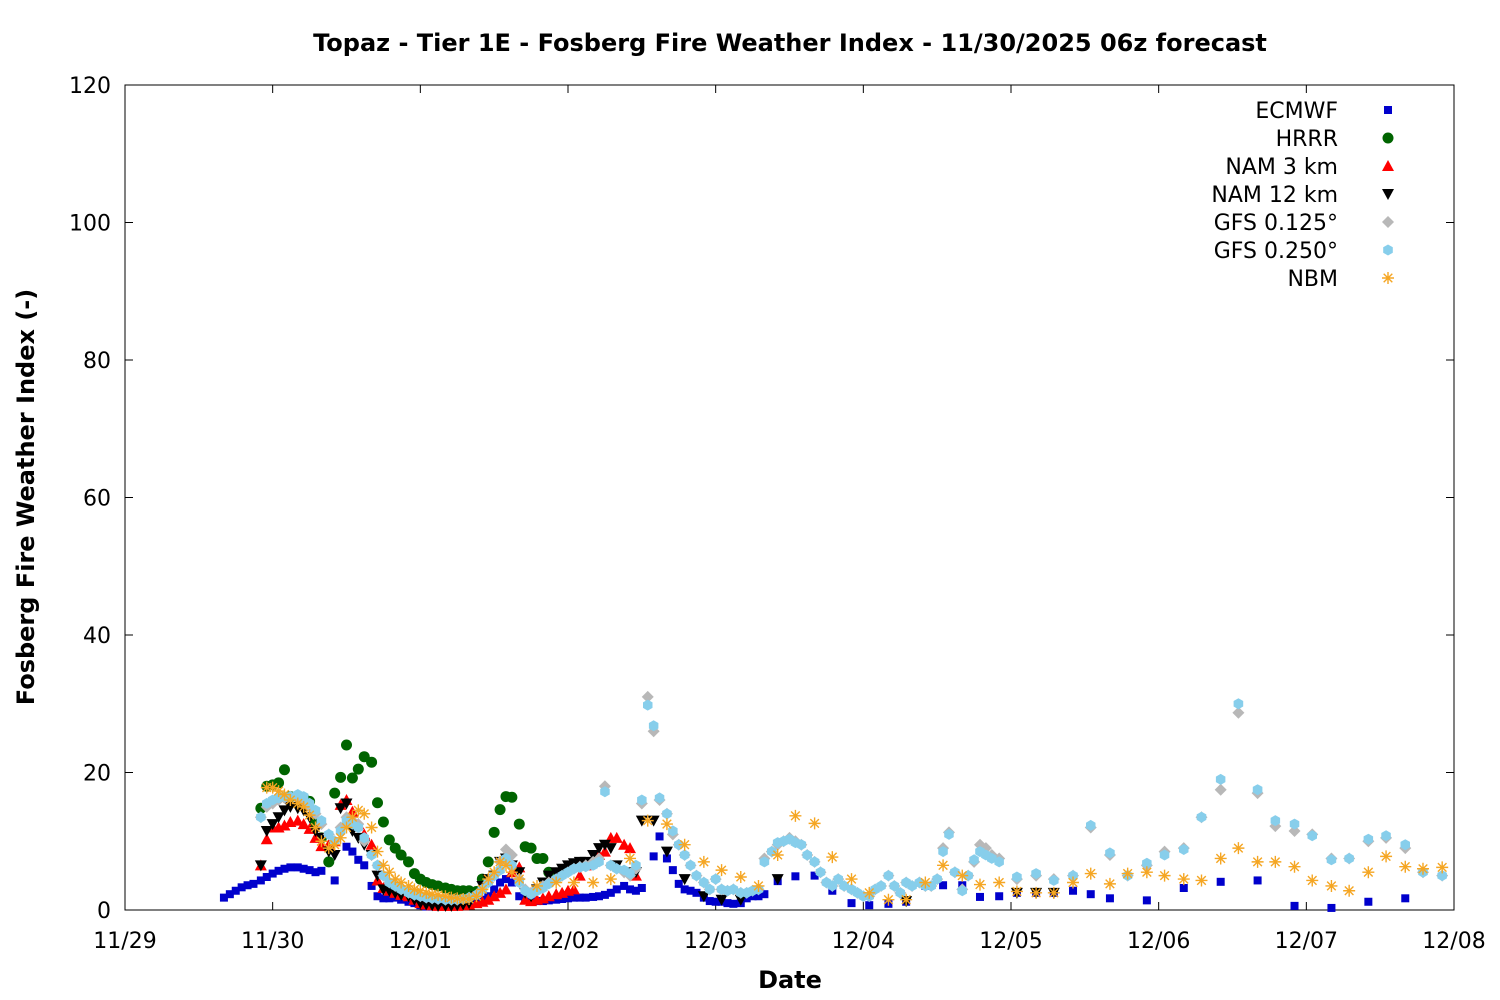 The height and width of the screenshot is (1000, 1500). Describe the element at coordinates (1010, 941) in the screenshot. I see `x-tick-label-6: 12/05` at that location.